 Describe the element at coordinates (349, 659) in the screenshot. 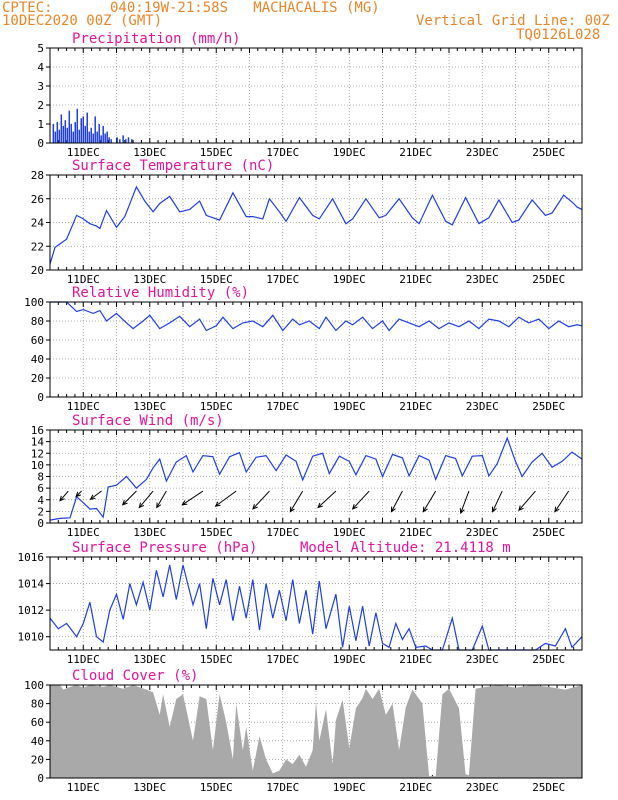

I see `surface-pressure-date-label: 19DEC` at that location.